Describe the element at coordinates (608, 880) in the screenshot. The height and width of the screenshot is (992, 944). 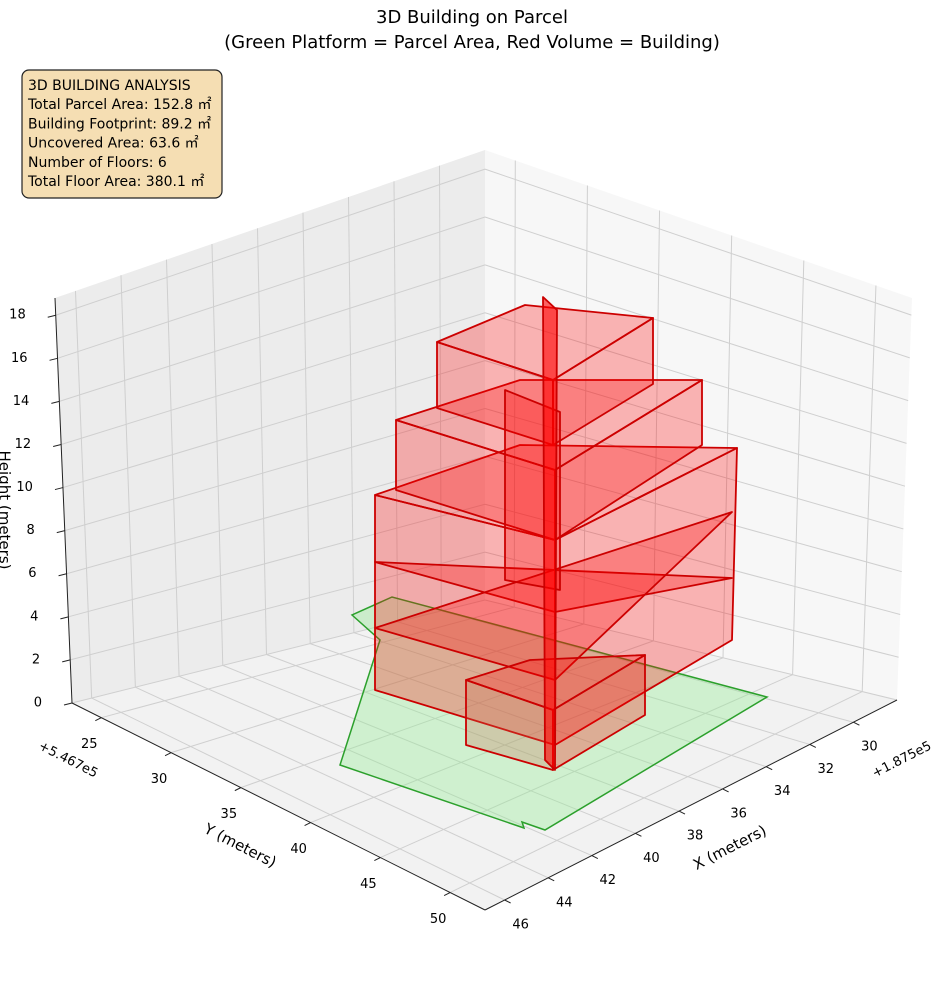
I see `x-tick-label: 42` at that location.